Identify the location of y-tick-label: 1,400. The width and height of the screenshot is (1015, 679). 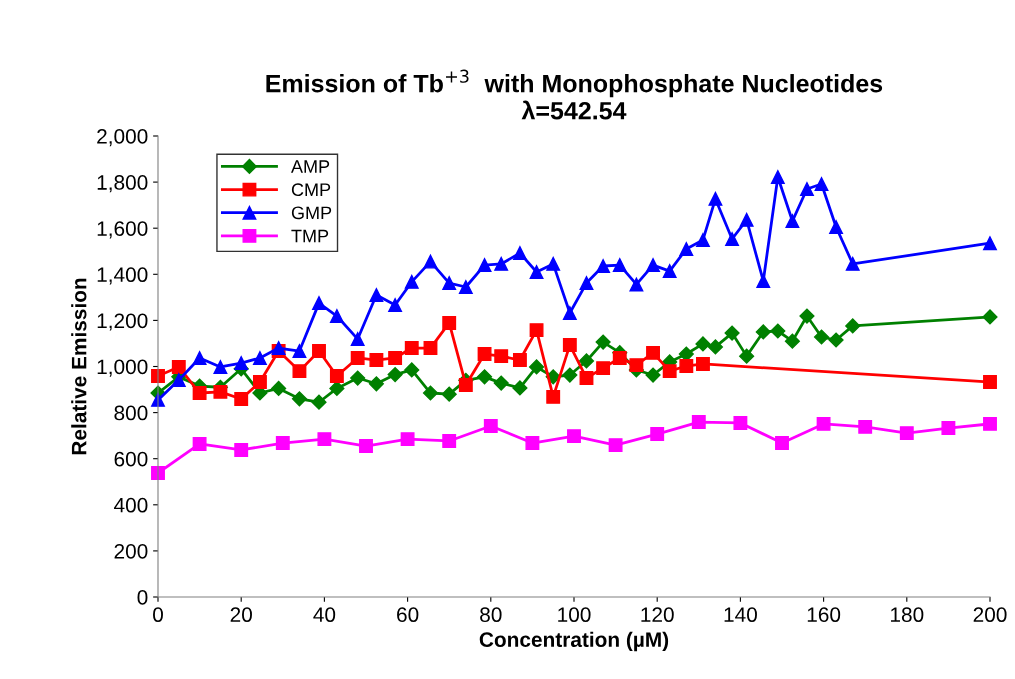
(122, 276).